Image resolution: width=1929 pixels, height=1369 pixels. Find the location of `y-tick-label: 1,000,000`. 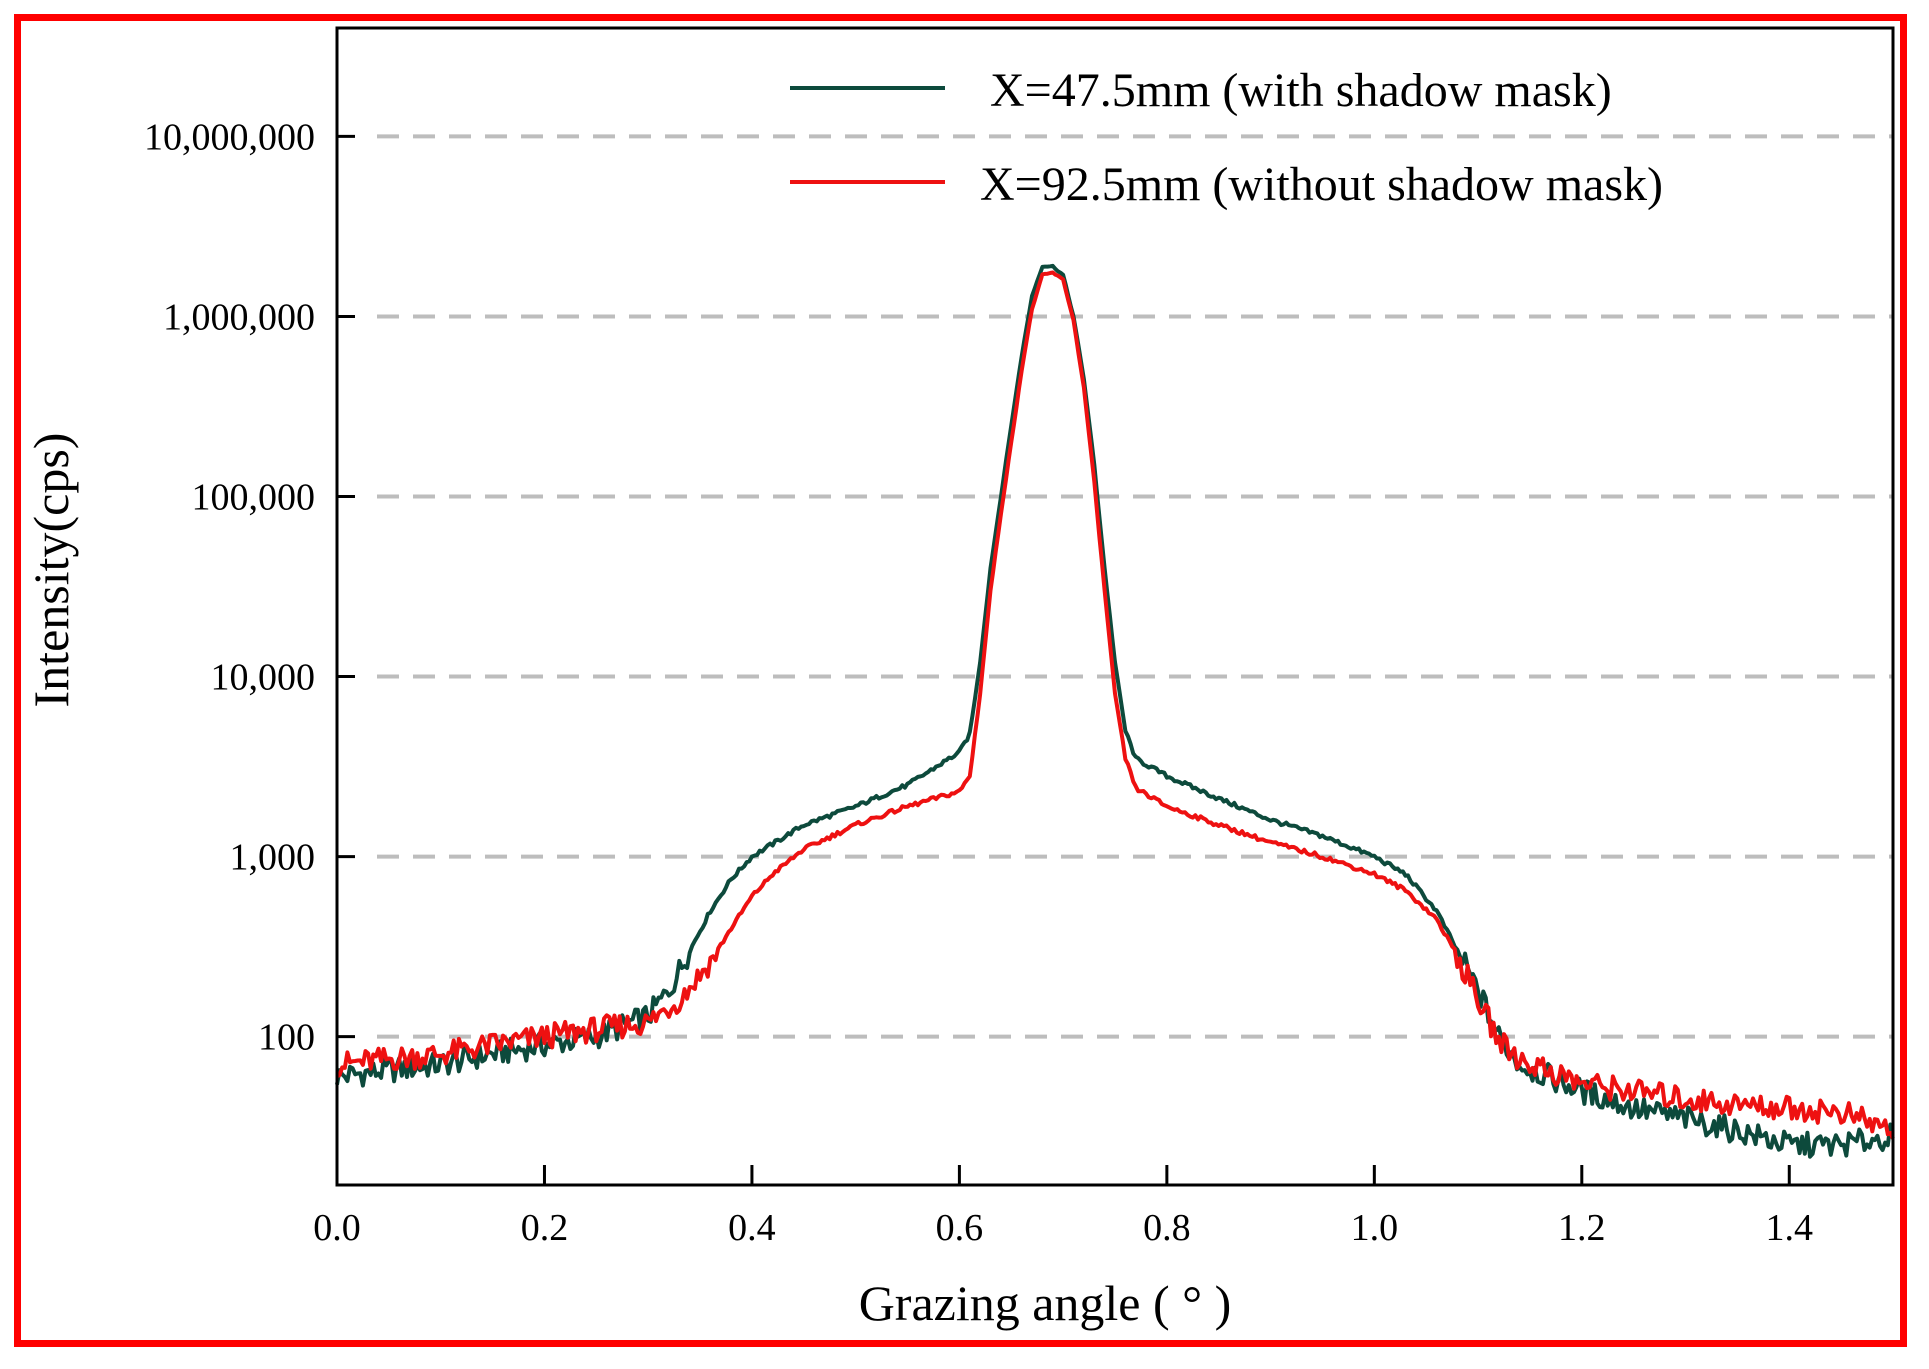

y-tick-label: 1,000,000 is located at coordinates (239, 317).